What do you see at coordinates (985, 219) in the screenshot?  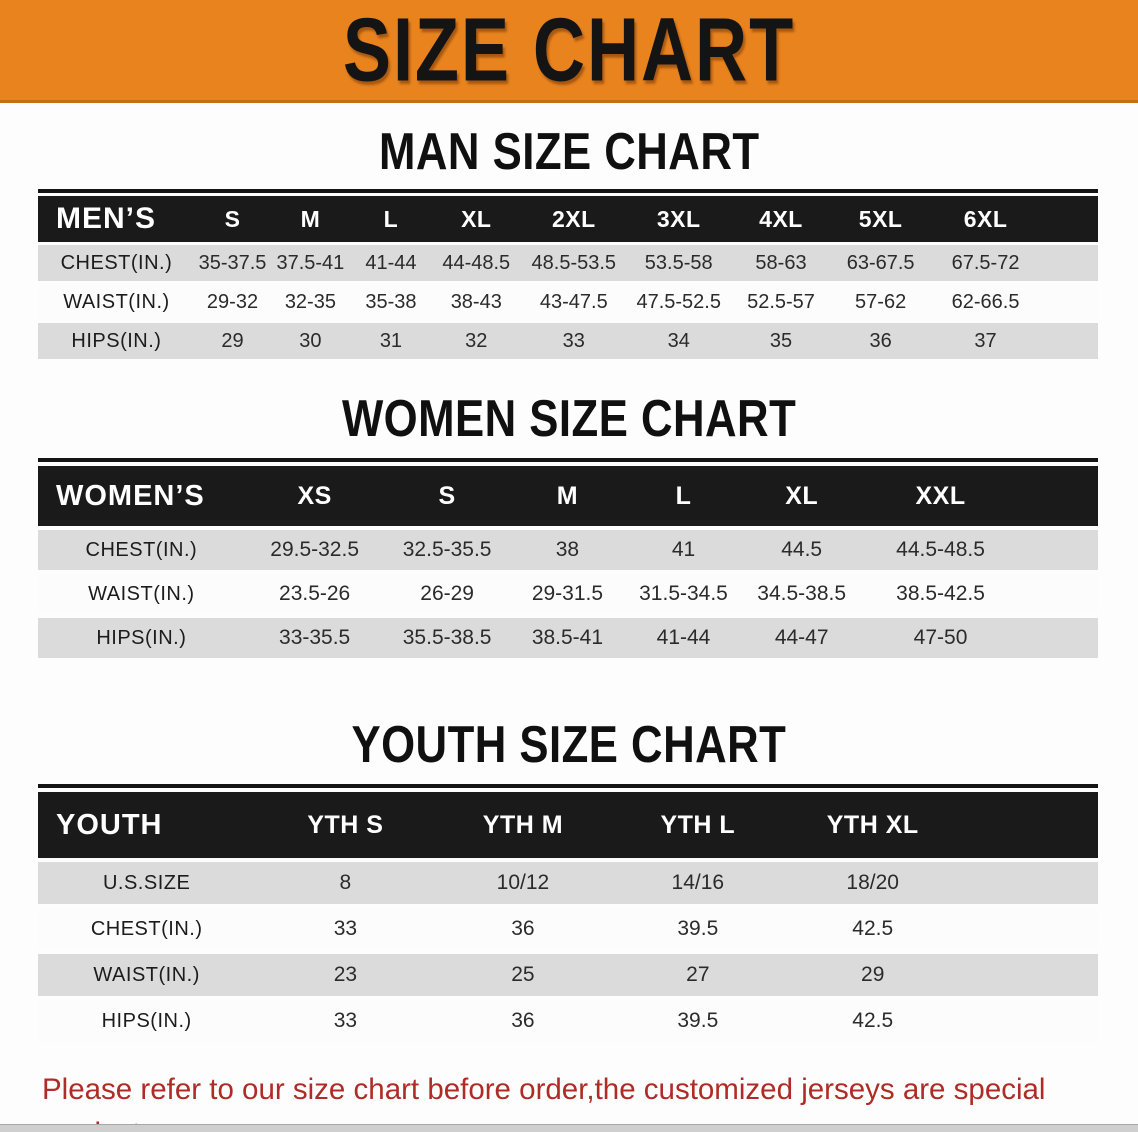 I see `size-column-header: 6XL` at bounding box center [985, 219].